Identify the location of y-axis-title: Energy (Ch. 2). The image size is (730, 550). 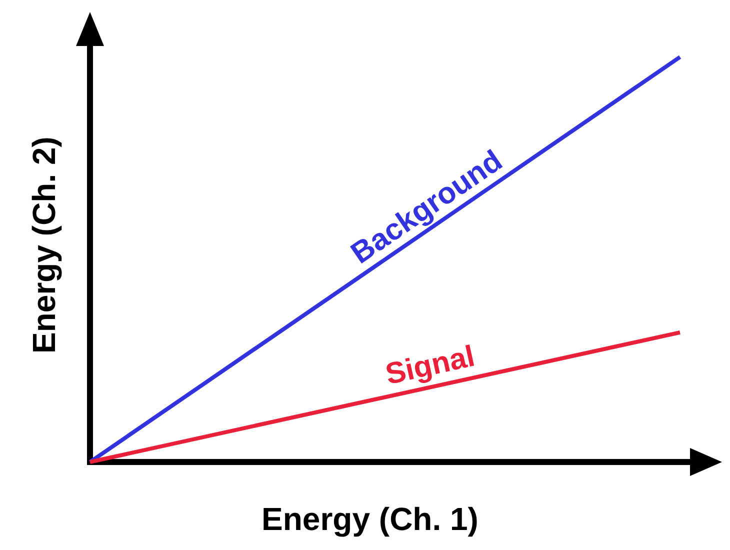
(44, 245).